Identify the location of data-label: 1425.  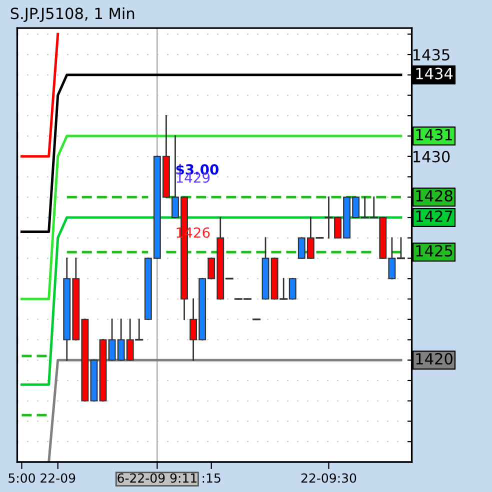
(434, 251).